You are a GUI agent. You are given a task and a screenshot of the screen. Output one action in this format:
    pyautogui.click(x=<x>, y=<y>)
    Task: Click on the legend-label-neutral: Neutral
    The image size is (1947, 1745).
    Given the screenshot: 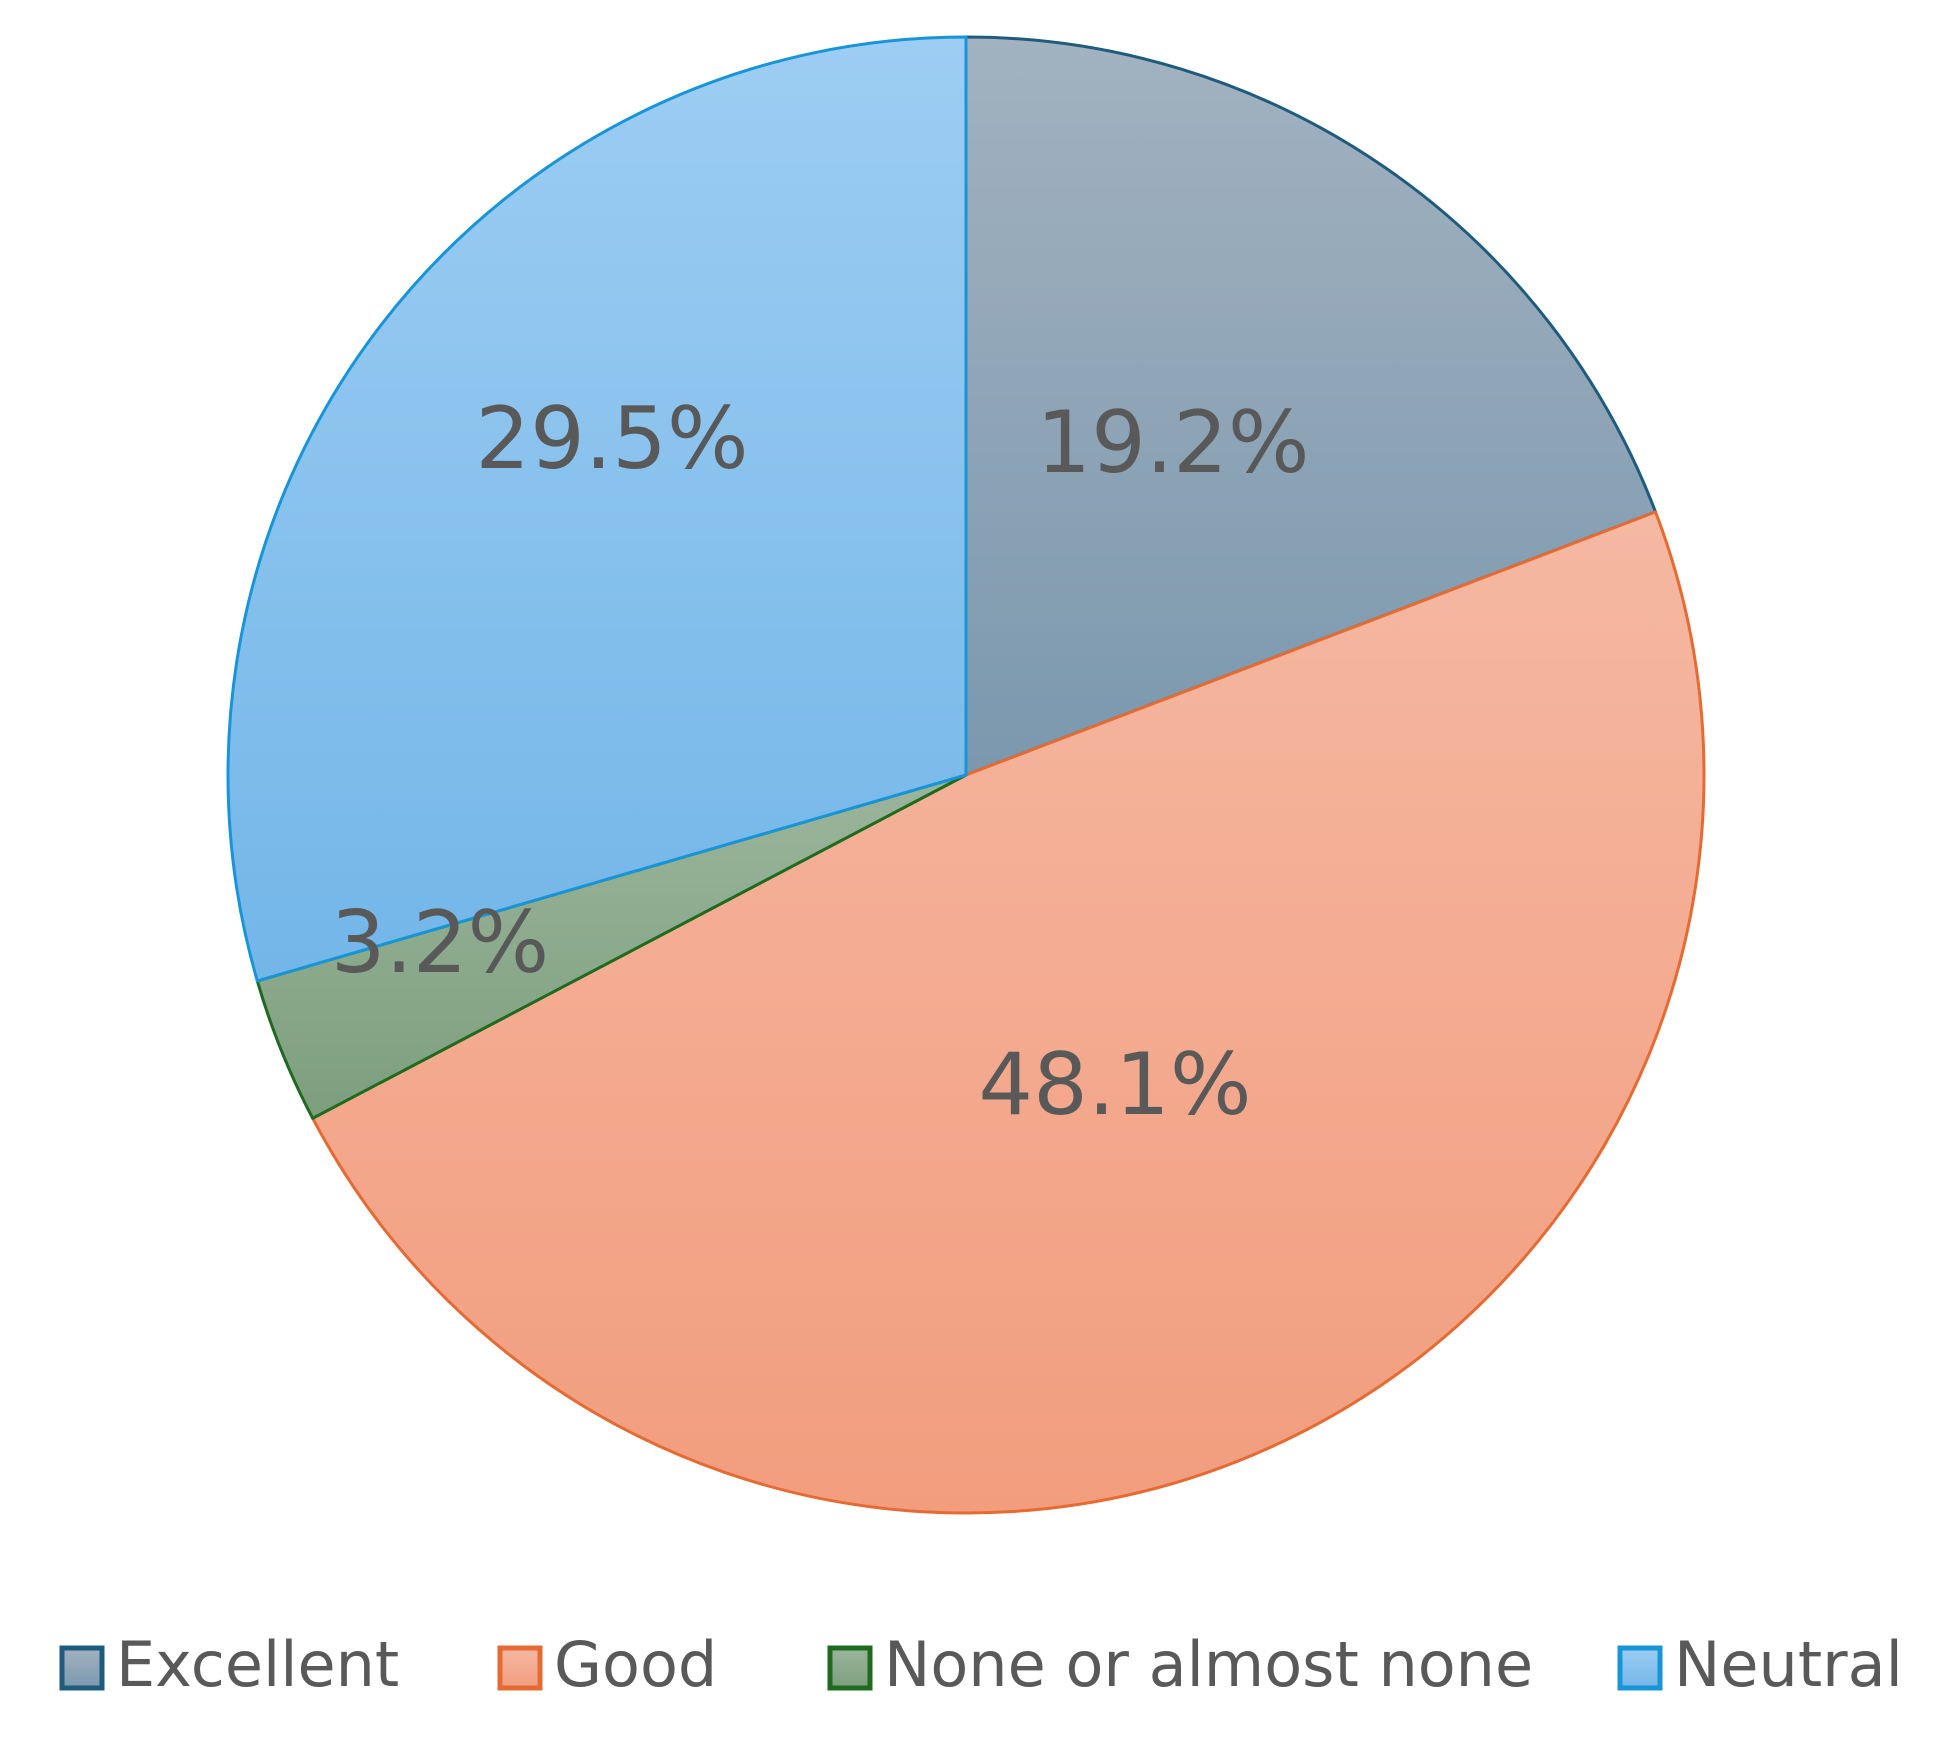 What is the action you would take?
    pyautogui.click(x=1788, y=1664)
    